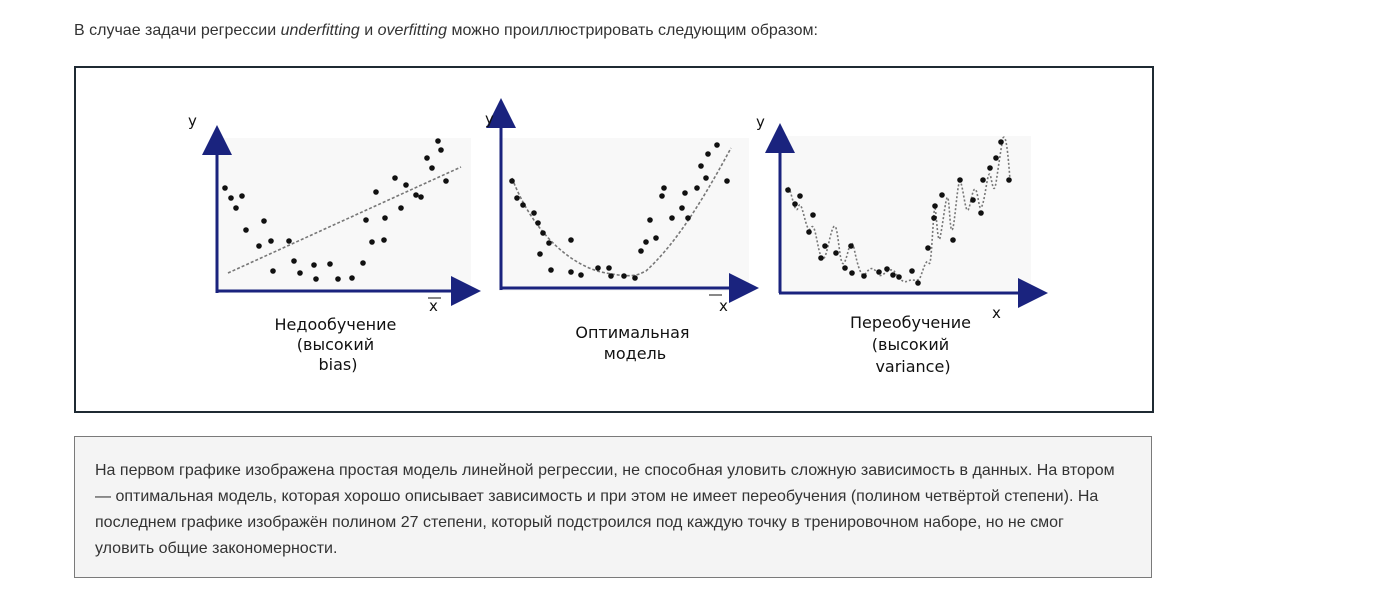 Image resolution: width=1379 pixels, height=608 pixels. I want to click on plot-area, so click(624, 214).